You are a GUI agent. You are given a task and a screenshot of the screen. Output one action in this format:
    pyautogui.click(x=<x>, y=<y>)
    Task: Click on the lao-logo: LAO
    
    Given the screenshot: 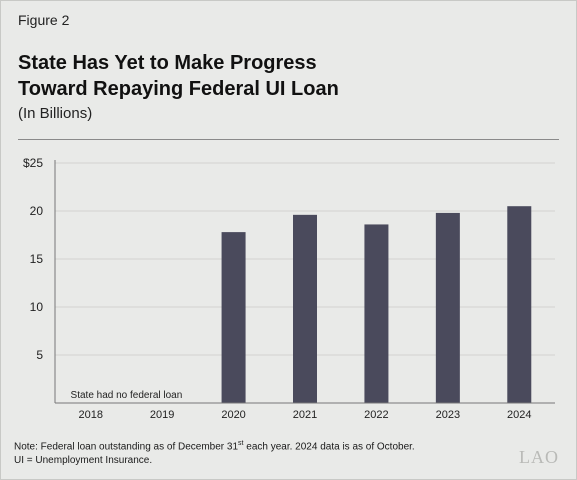 What is the action you would take?
    pyautogui.click(x=539, y=457)
    